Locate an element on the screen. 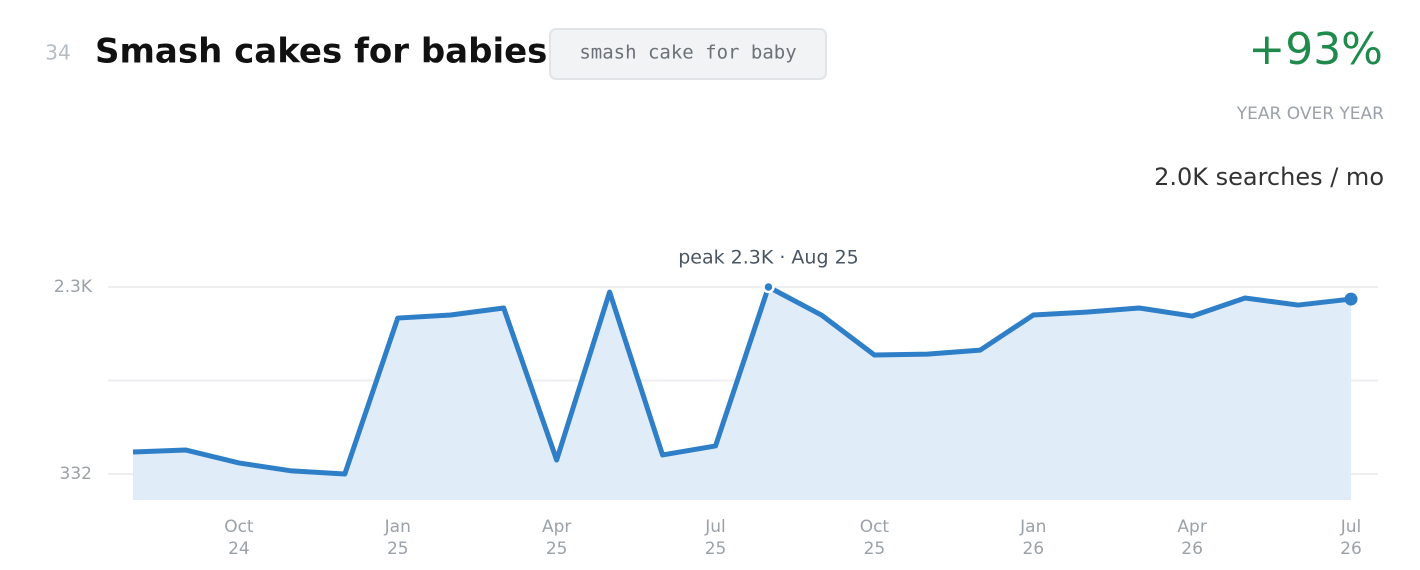 The height and width of the screenshot is (570, 1420). keyword-chip is located at coordinates (688, 54).